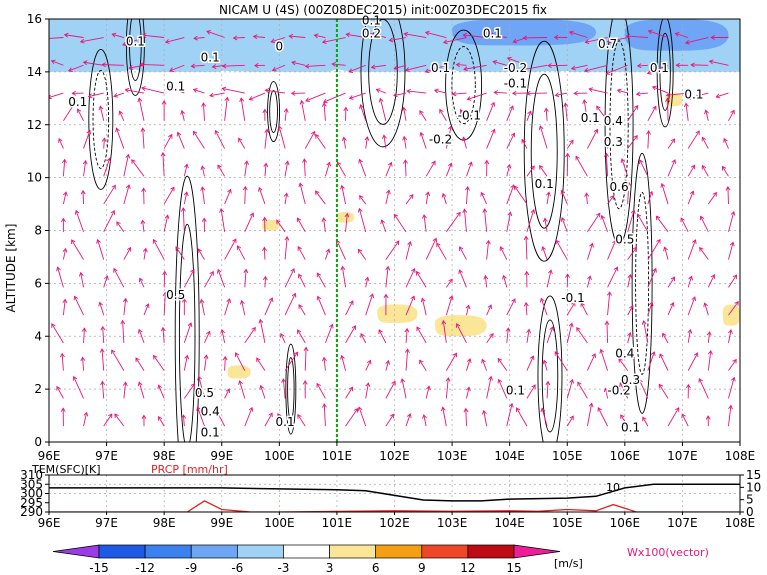  Describe the element at coordinates (567, 456) in the screenshot. I see `x-tick-label: 105E` at that location.